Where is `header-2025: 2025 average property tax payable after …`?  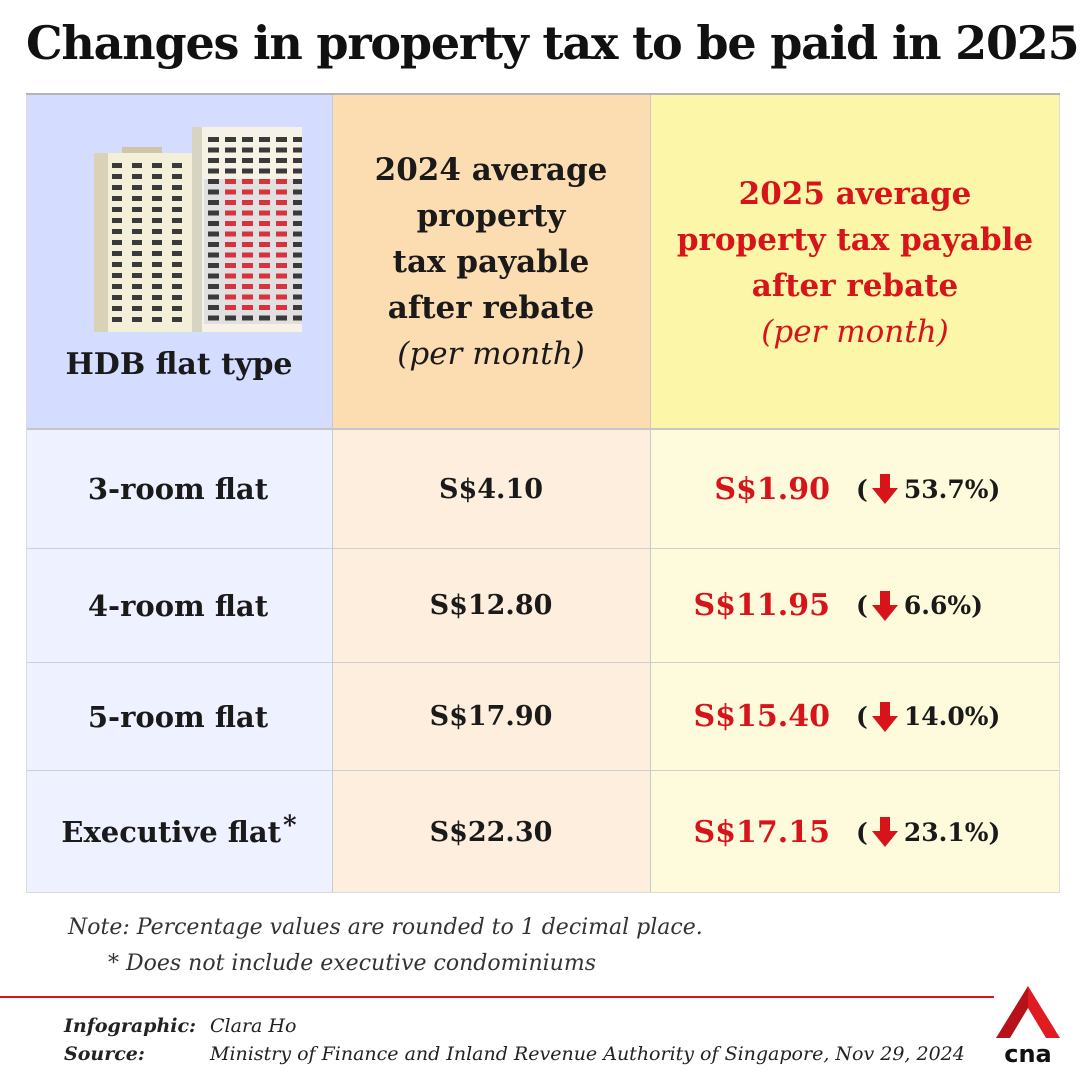 header-2025: 2025 average property tax payable after … is located at coordinates (855, 261).